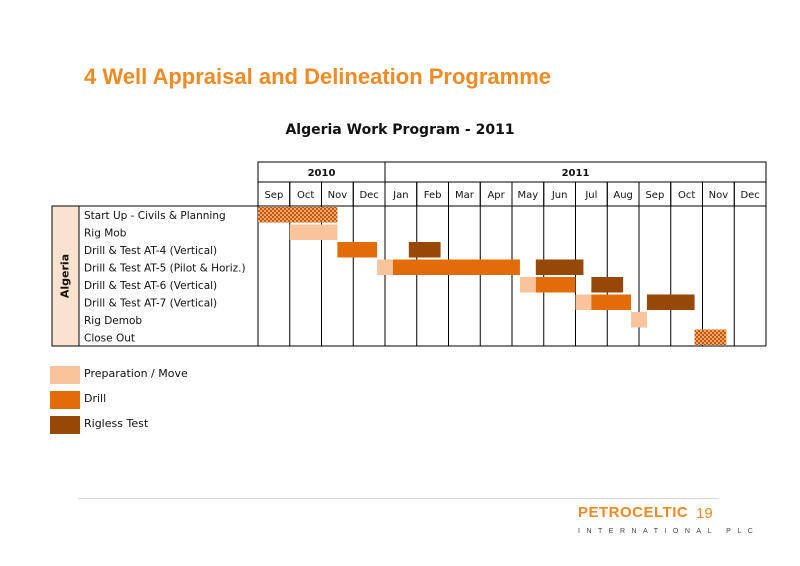 Image resolution: width=800 pixels, height=566 pixels. What do you see at coordinates (95, 398) in the screenshot?
I see `legend-label: Drill` at bounding box center [95, 398].